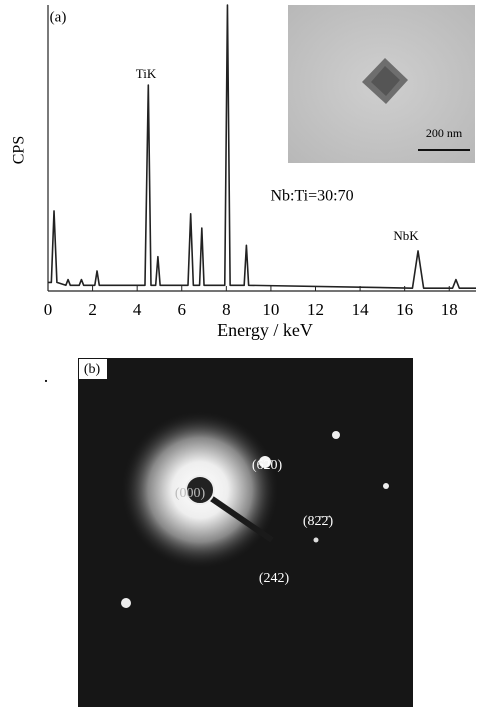 This screenshot has height=713, width=480. Describe the element at coordinates (19, 150) in the screenshot. I see `y-axis-label: CPS` at that location.